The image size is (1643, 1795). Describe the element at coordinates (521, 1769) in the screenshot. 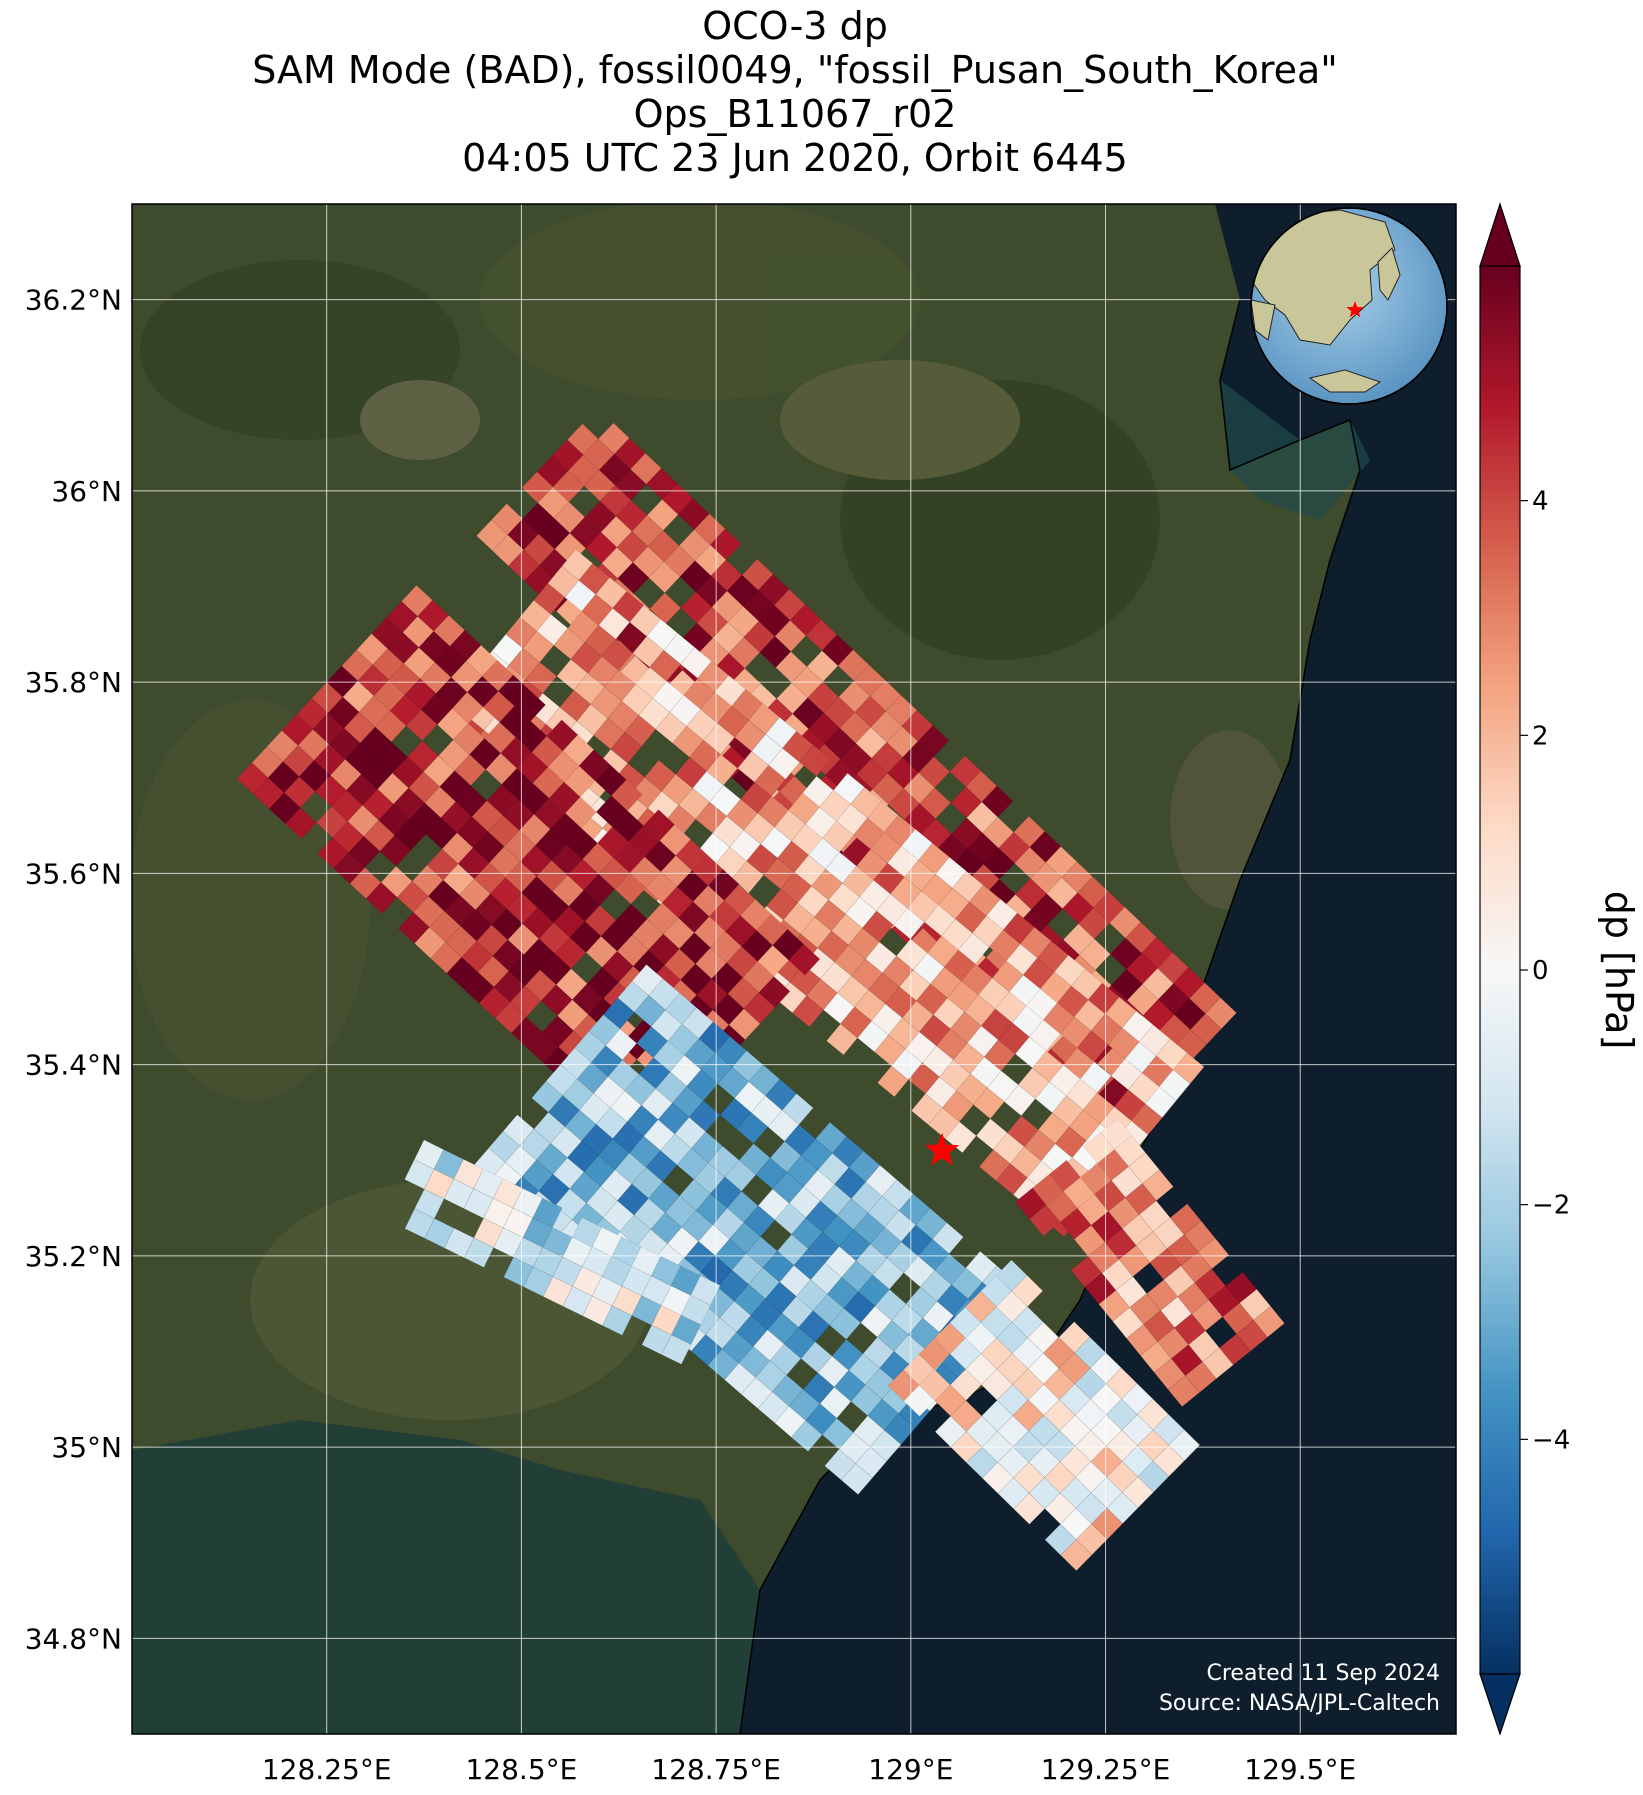

I see `lon-tick-label: 128.5°E` at that location.